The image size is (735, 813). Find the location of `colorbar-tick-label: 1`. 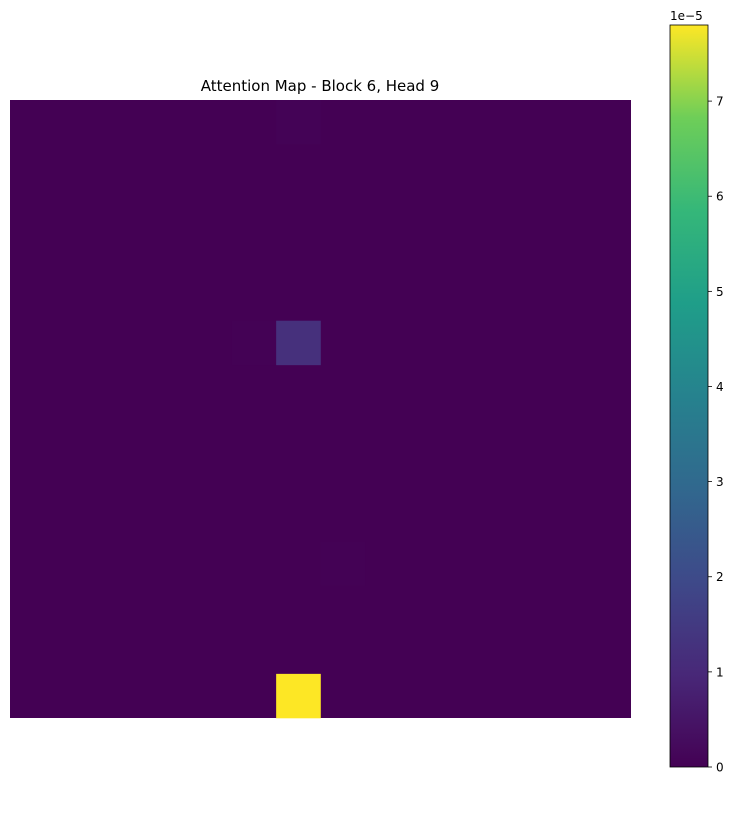

colorbar-tick-label: 1 is located at coordinates (720, 672).